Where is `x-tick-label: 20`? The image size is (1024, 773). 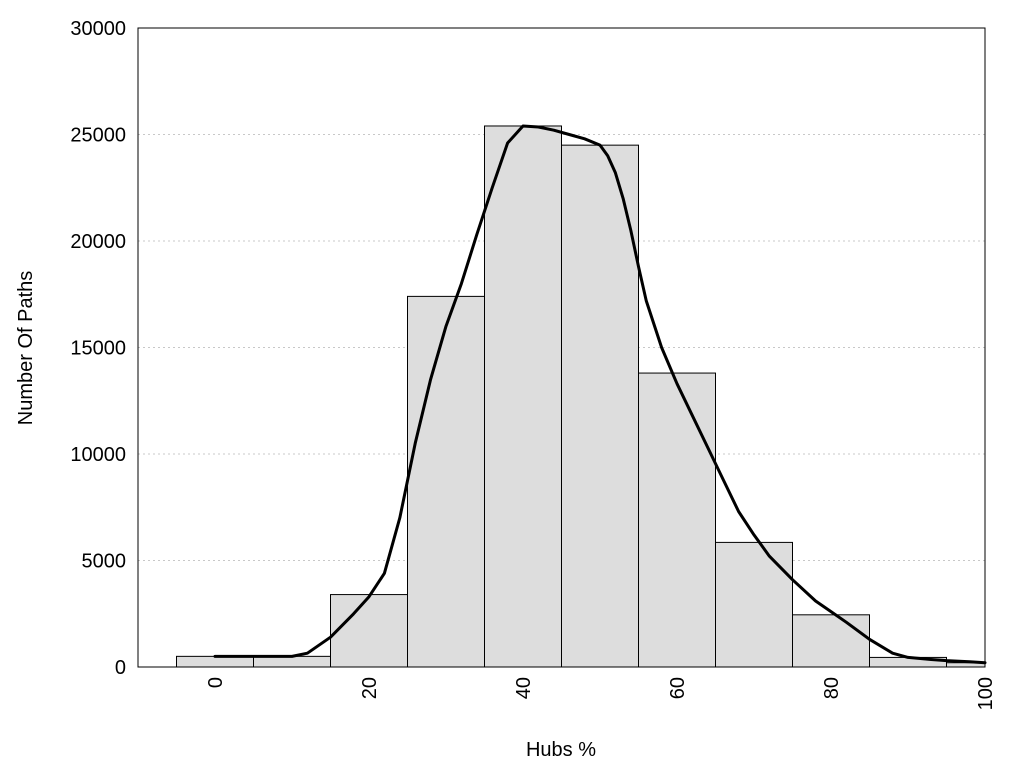 x-tick-label: 20 is located at coordinates (370, 688).